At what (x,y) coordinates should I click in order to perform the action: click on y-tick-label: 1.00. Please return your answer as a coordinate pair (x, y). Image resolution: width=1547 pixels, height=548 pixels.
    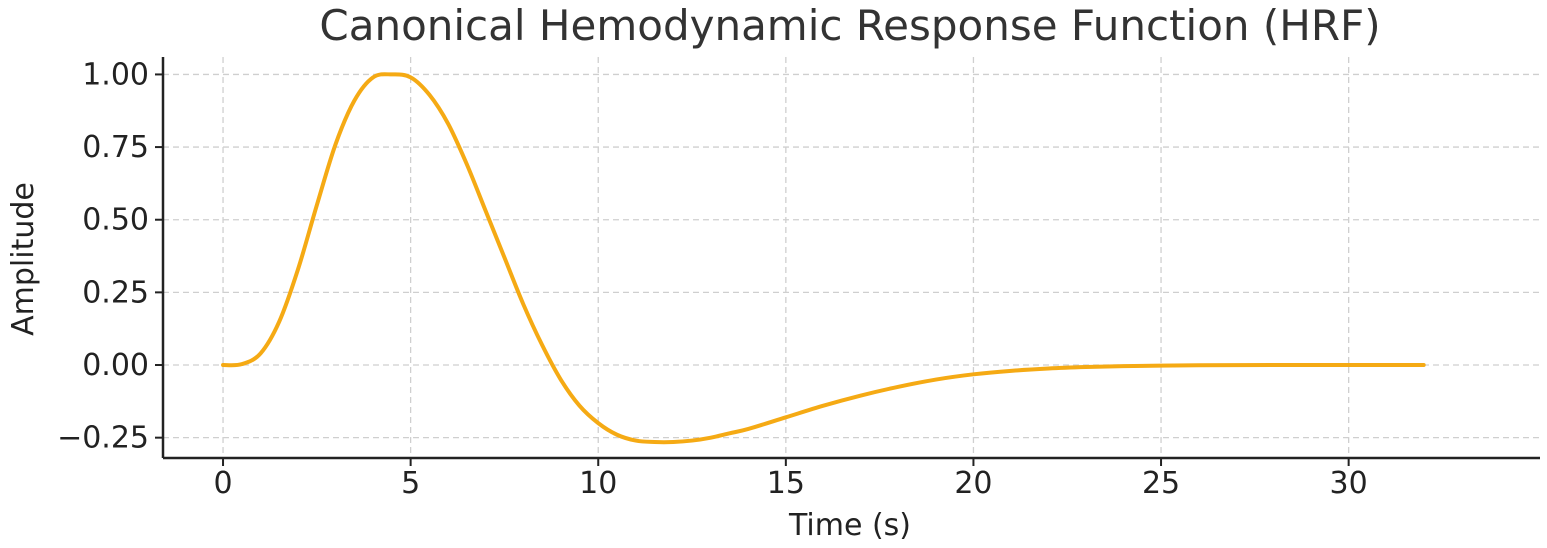
    Looking at the image, I should click on (115, 74).